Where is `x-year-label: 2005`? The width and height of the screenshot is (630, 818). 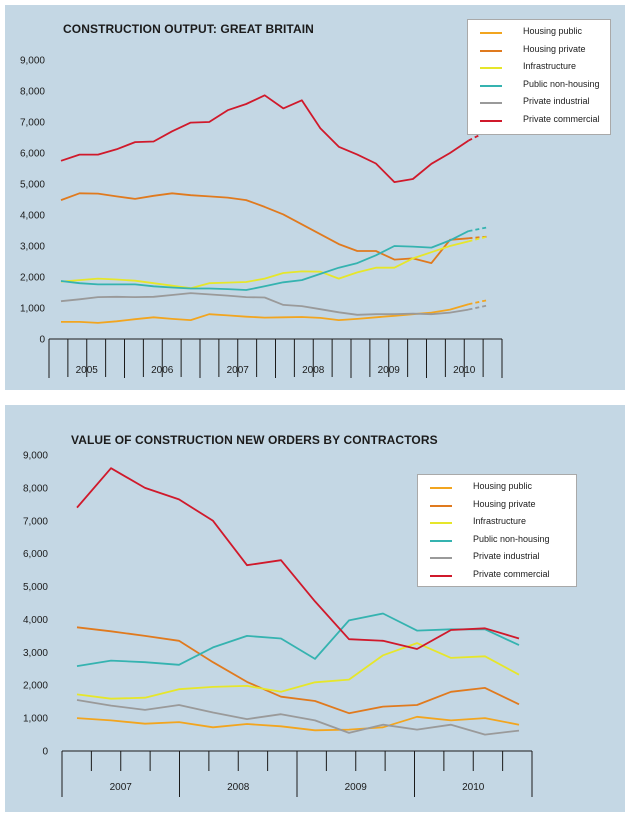 x-year-label: 2005 is located at coordinates (87, 370).